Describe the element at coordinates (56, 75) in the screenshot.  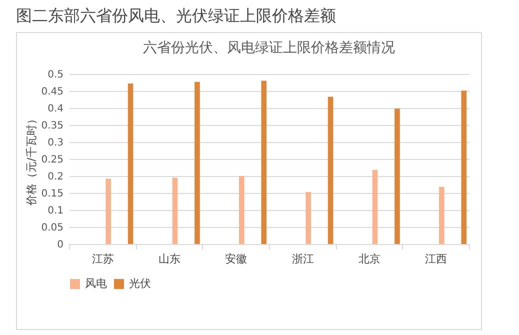
I see `y-tick-label: 0.5` at that location.